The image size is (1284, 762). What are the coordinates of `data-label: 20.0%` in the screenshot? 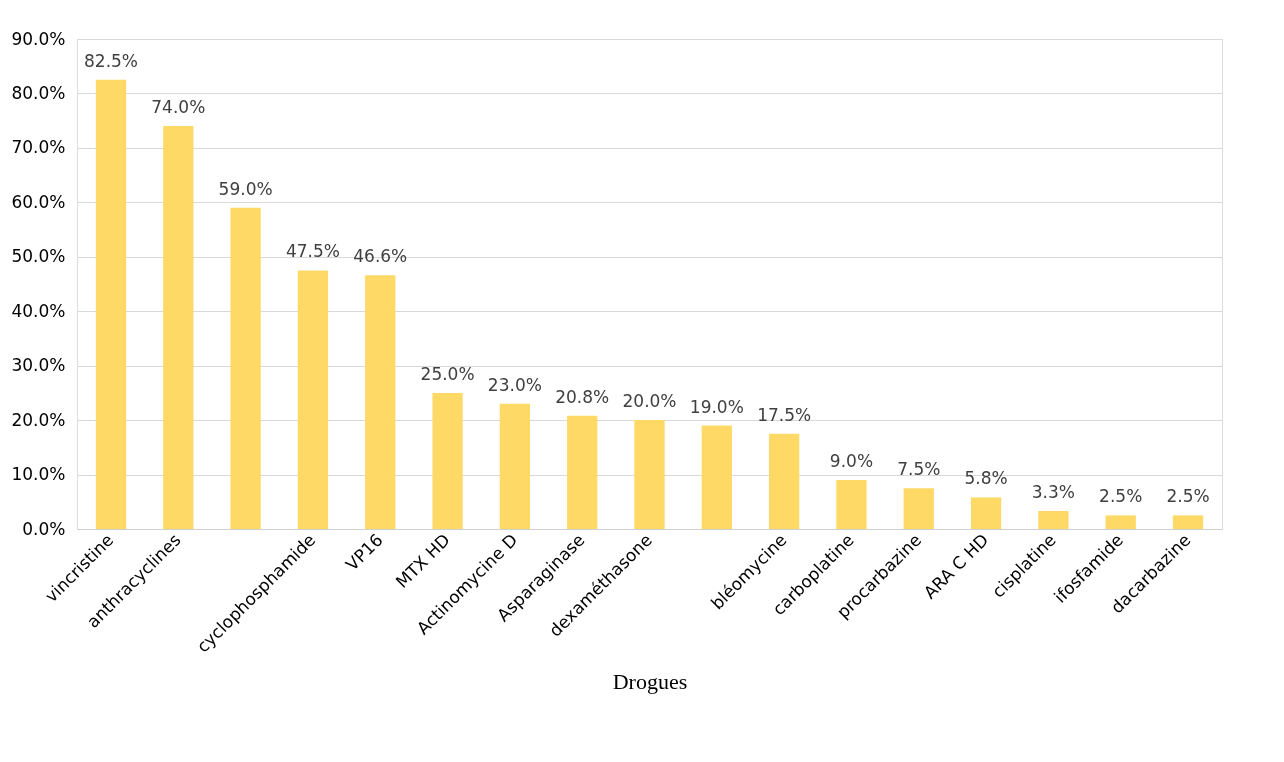 It's located at (649, 401).